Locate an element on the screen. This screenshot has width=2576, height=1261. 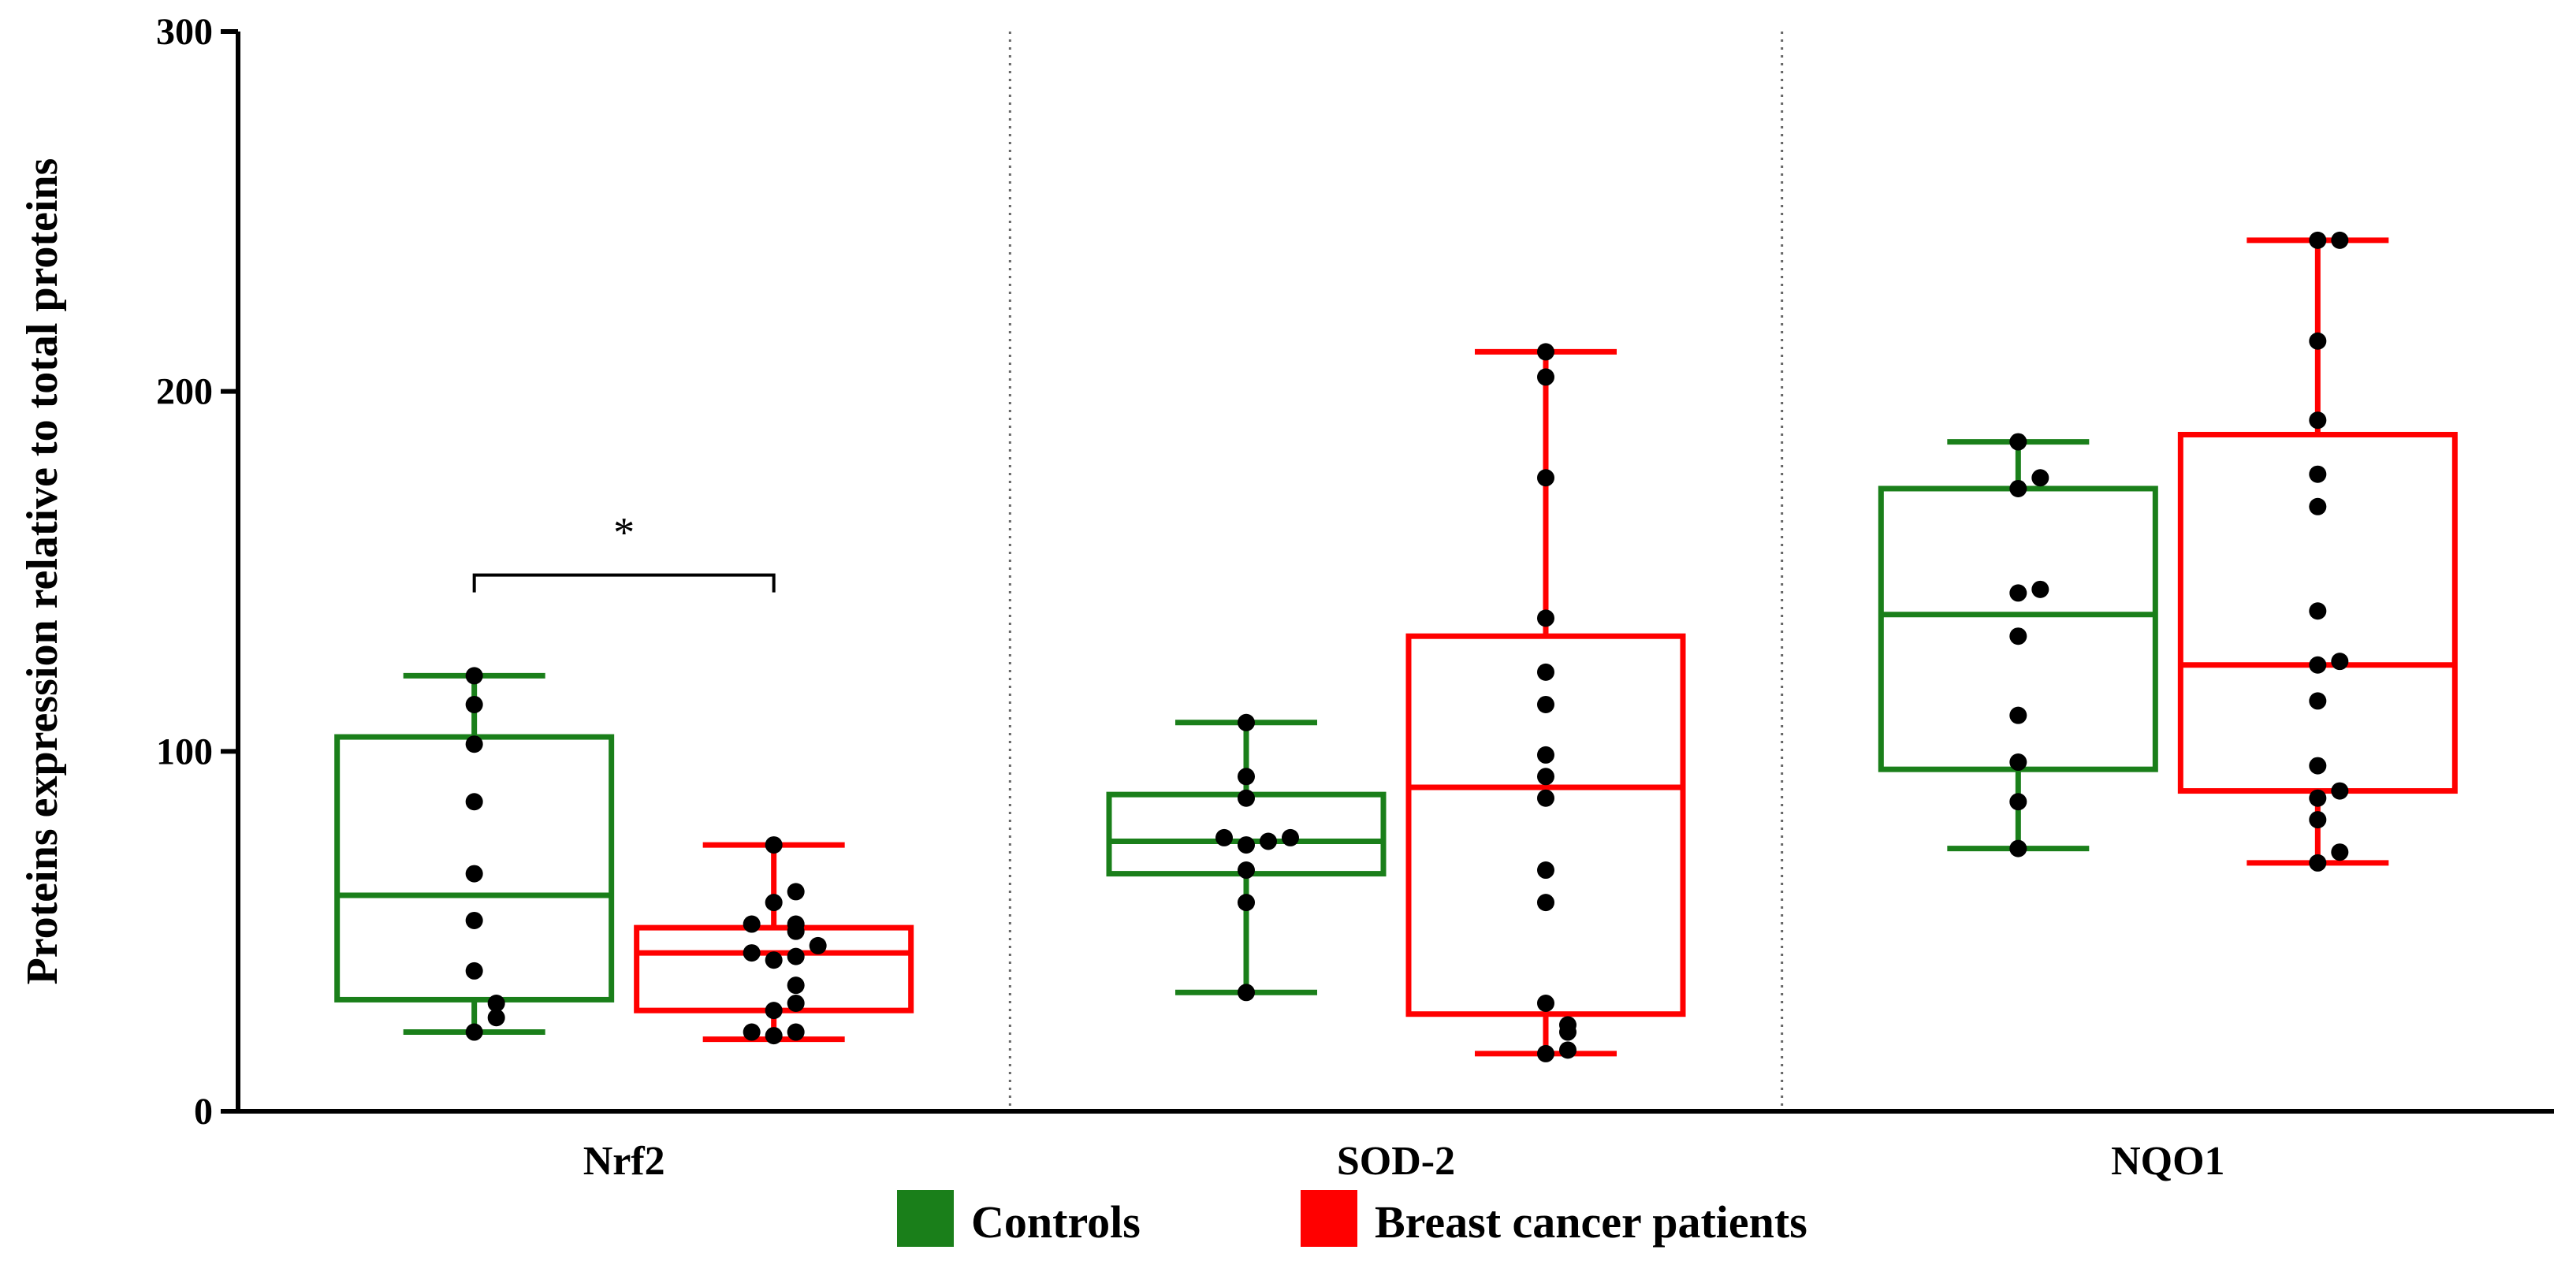
significance-bracket is located at coordinates (624, 583).